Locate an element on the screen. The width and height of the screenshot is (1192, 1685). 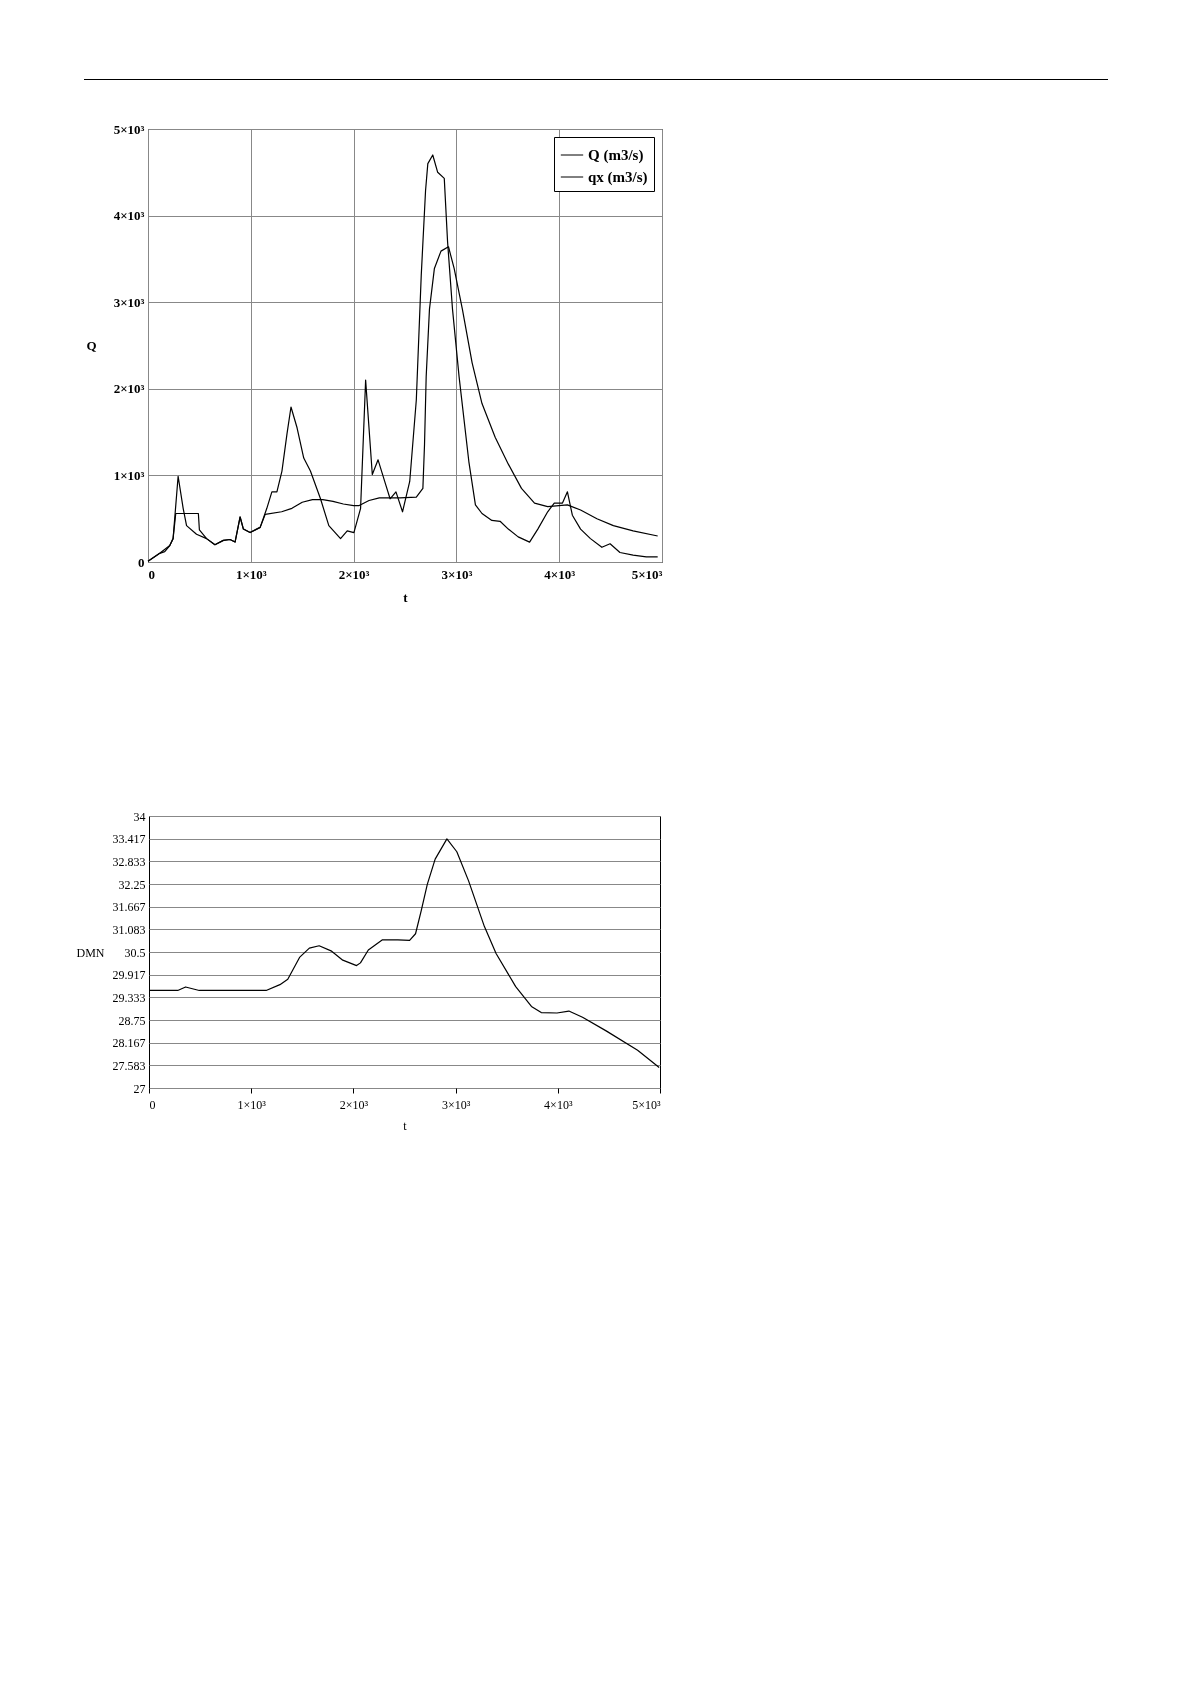
y-tick-label: 2×10³ is located at coordinates (129, 389).